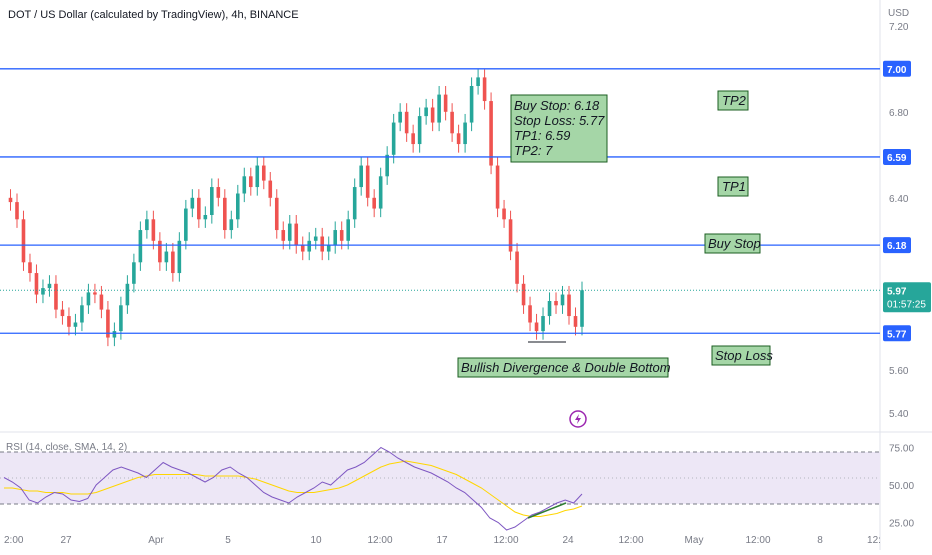 This screenshot has width=932, height=555. Describe the element at coordinates (742, 355) in the screenshot. I see `stop-loss-label: Stop Loss` at that location.